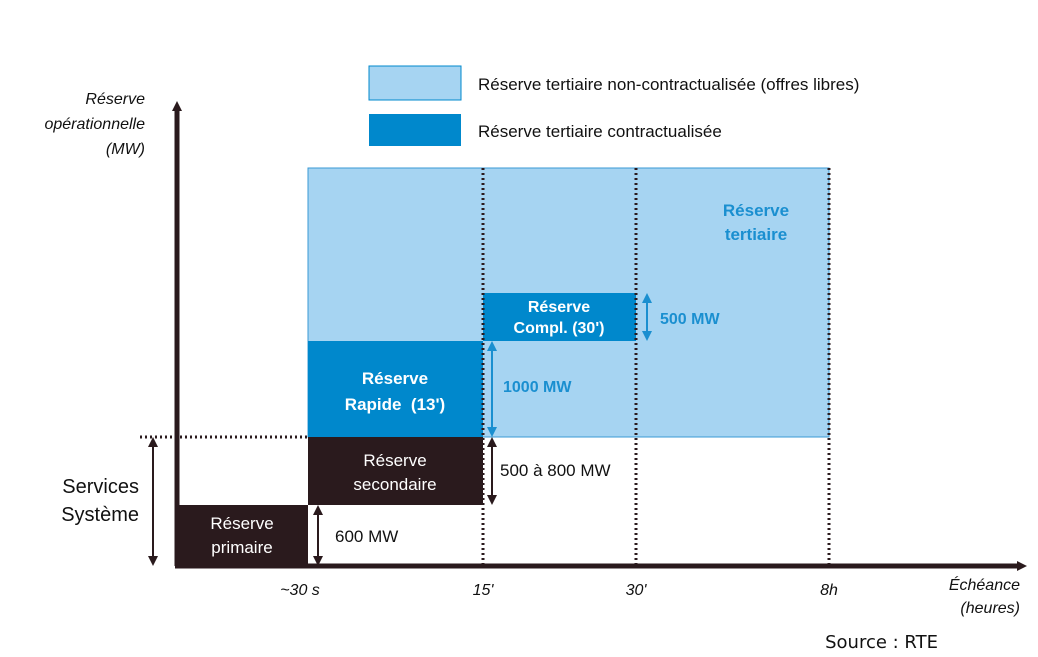  Describe the element at coordinates (984, 596) in the screenshot. I see `x-axis-label: Échéance (heures)` at that location.